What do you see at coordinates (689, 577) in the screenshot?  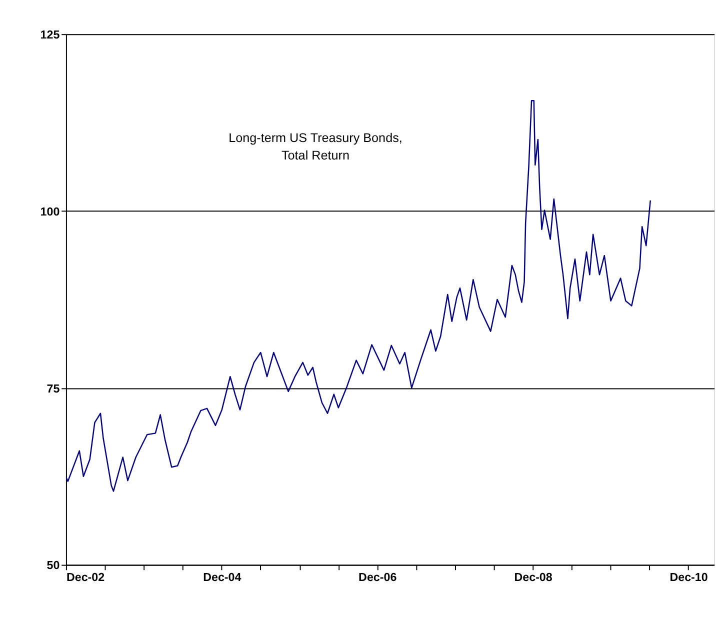 I see `x-tick-label: Dec-10` at bounding box center [689, 577].